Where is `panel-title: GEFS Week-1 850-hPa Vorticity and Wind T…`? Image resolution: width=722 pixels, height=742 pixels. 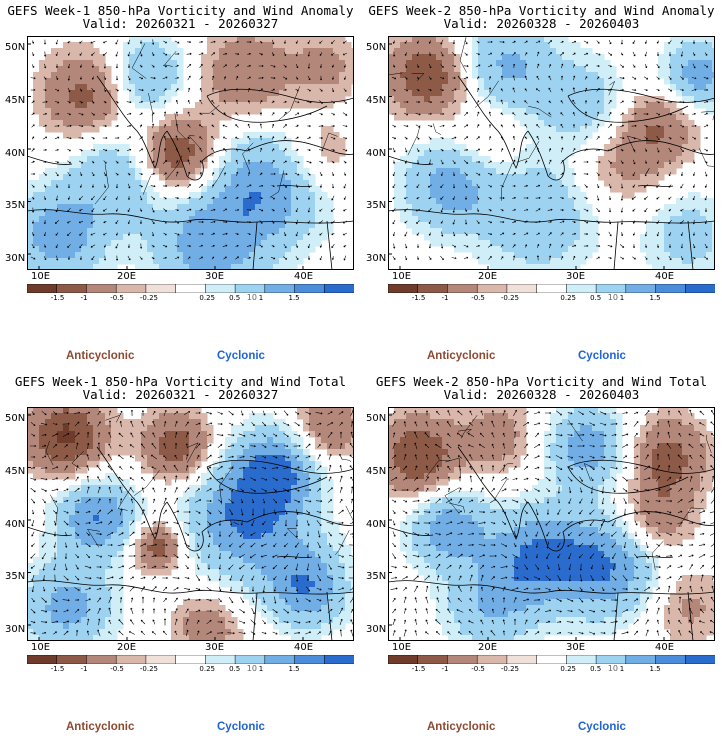
panel-title: GEFS Week-1 850-hPa Vorticity and Wind T… is located at coordinates (180, 381).